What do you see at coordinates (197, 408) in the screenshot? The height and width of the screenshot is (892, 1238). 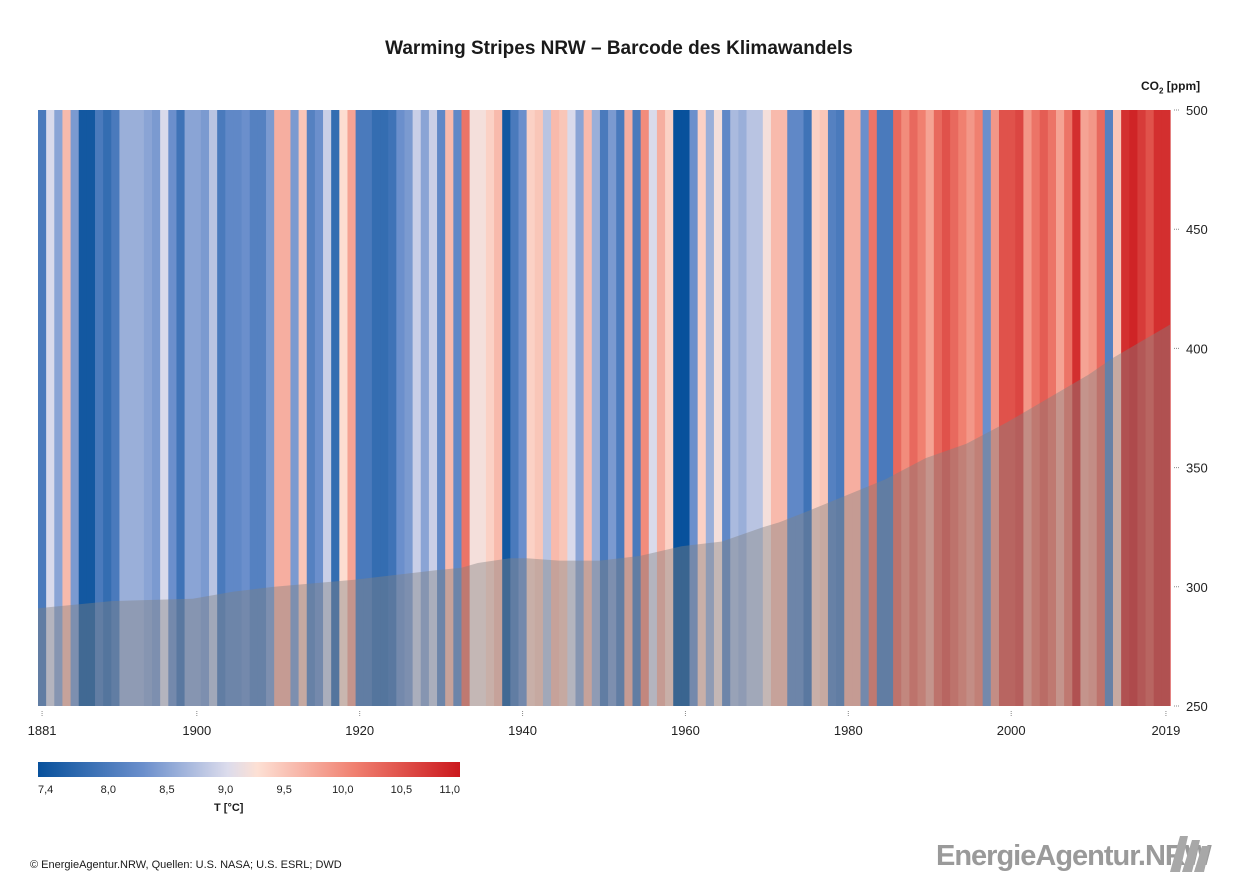 I see `stripe-1900` at bounding box center [197, 408].